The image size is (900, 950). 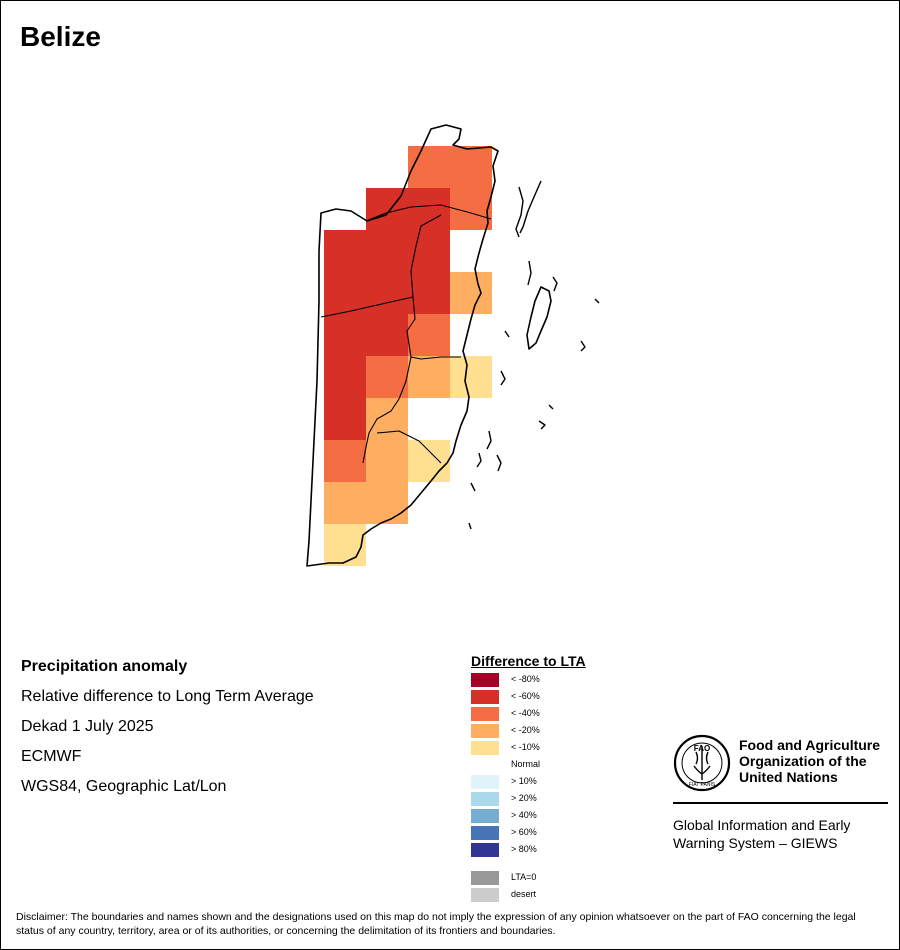 What do you see at coordinates (702, 748) in the screenshot?
I see `fao-logo-letters: FAO` at bounding box center [702, 748].